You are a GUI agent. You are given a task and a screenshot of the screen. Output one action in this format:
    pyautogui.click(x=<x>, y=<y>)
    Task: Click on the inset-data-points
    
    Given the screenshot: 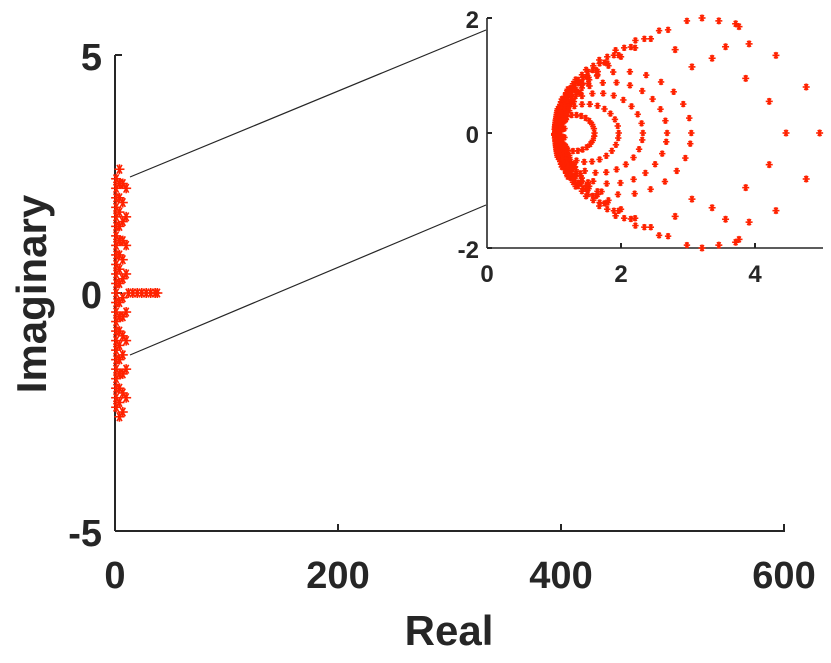 What is the action you would take?
    pyautogui.click(x=687, y=133)
    